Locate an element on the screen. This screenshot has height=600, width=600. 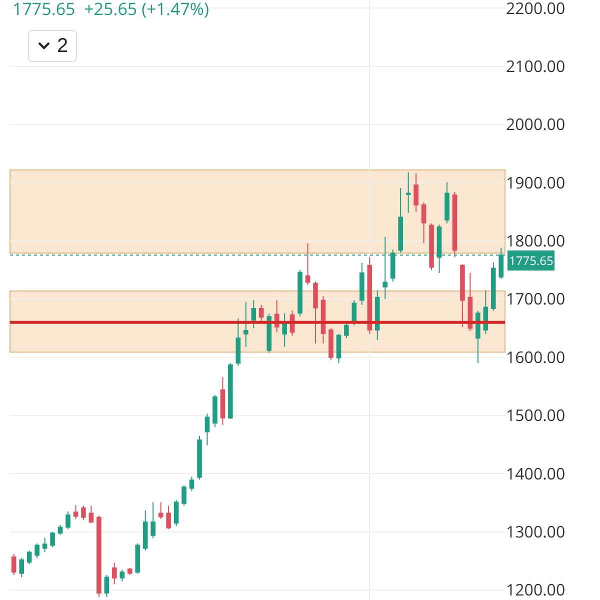
y-tick-label: 1600.00 is located at coordinates (536, 357).